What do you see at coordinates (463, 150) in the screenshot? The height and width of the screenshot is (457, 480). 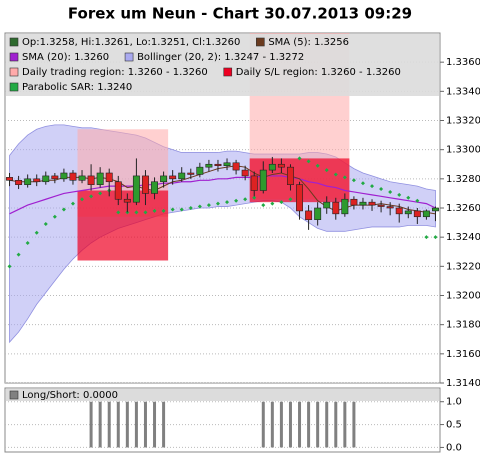 I see `y-tick-label: 1.3300` at bounding box center [463, 150].